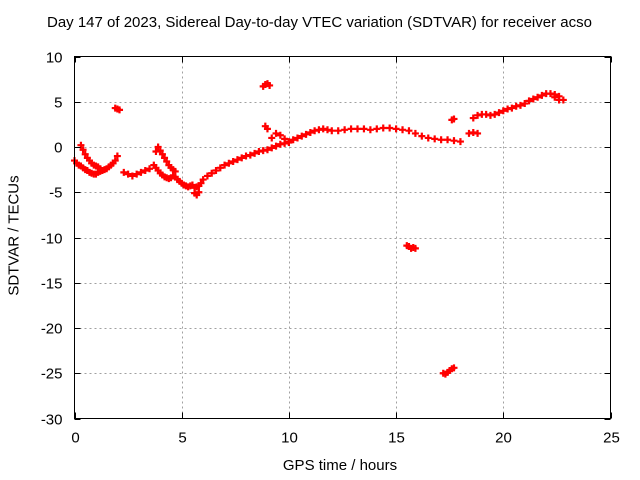 The image size is (640, 480). What do you see at coordinates (289, 438) in the screenshot?
I see `x-tick-label: 10` at bounding box center [289, 438].